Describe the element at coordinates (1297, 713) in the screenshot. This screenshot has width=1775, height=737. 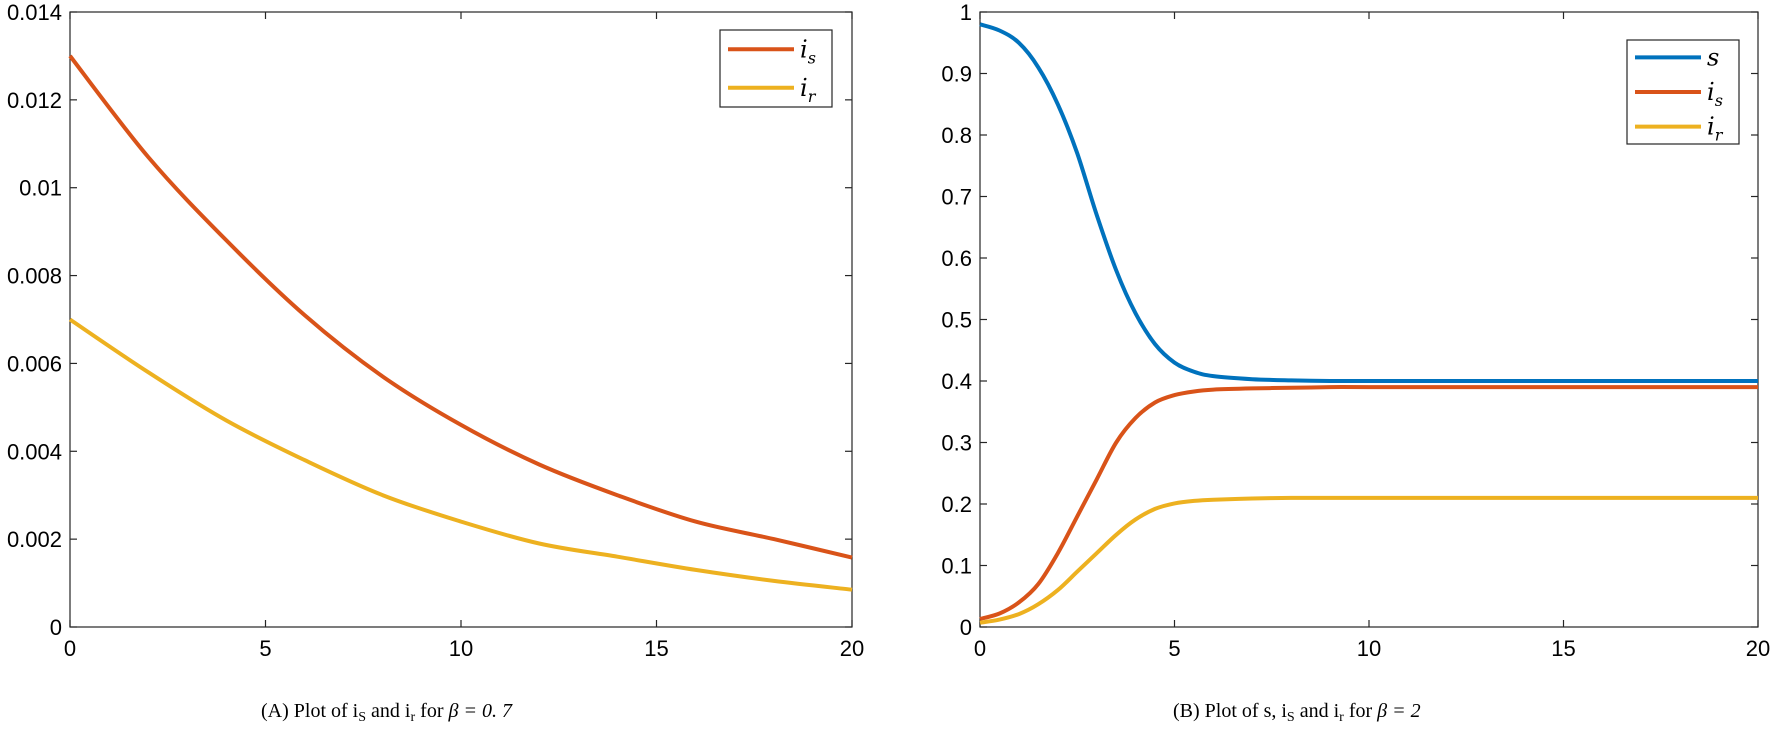
I see `caption-b: (B) Plot of s, iS and ir for β = 2` at that location.